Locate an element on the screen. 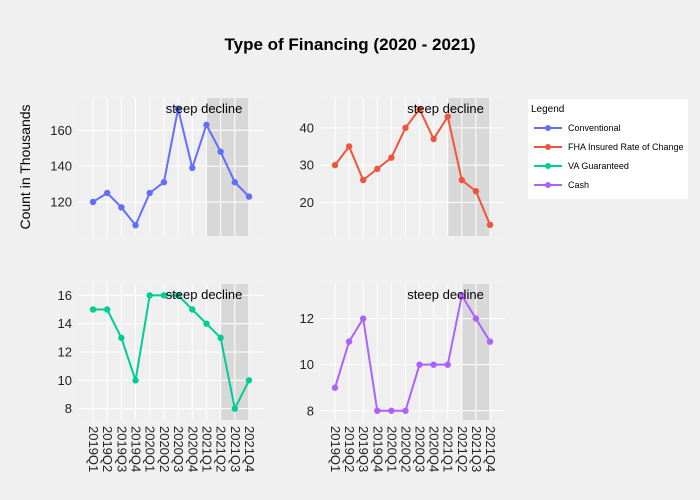  legend-label: VA Guaranteed is located at coordinates (598, 166).